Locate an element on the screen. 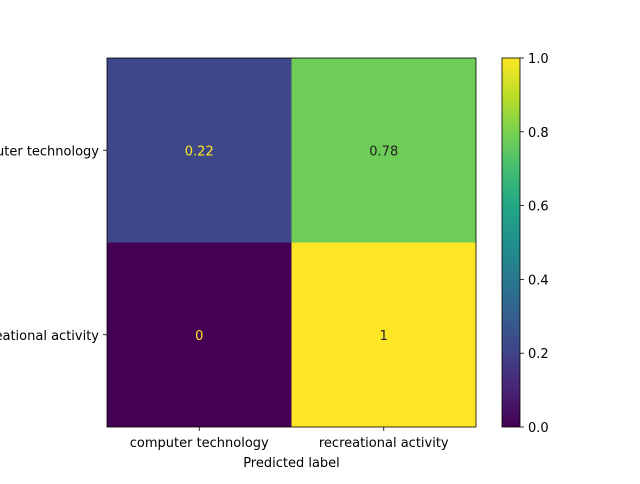  colorbar-tick-label-3: 0.6 is located at coordinates (538, 207).